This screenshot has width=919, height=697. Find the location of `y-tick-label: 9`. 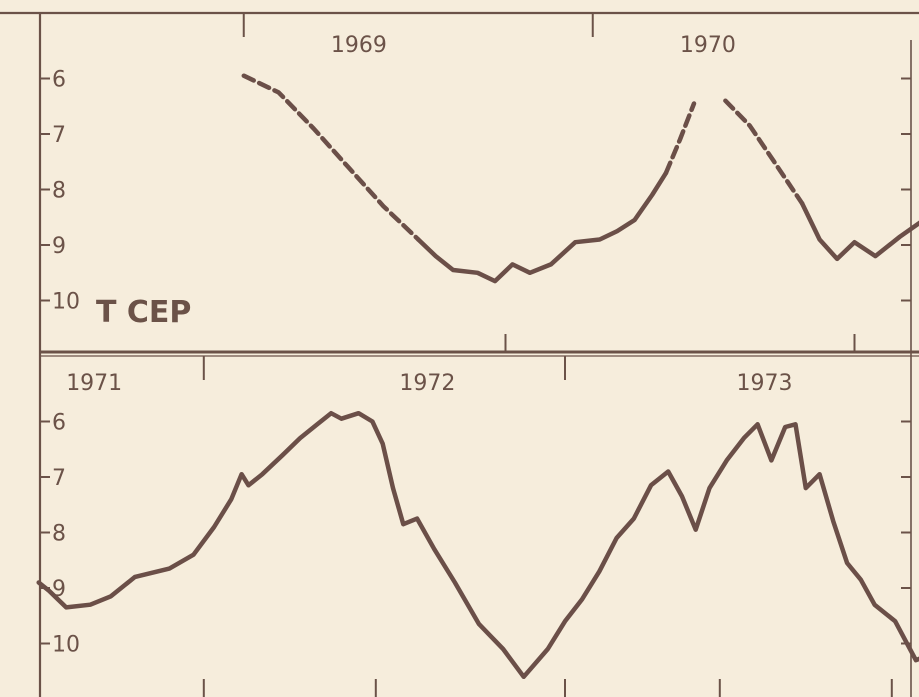

y-tick-label: 9 is located at coordinates (59, 246).